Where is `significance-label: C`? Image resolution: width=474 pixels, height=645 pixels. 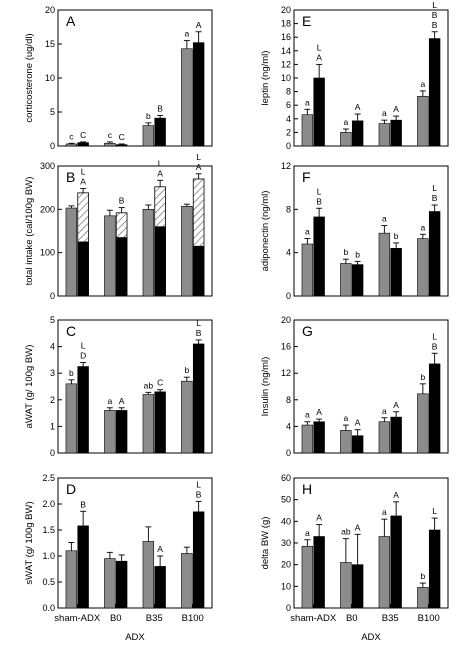 significance-label: C is located at coordinates (160, 383).